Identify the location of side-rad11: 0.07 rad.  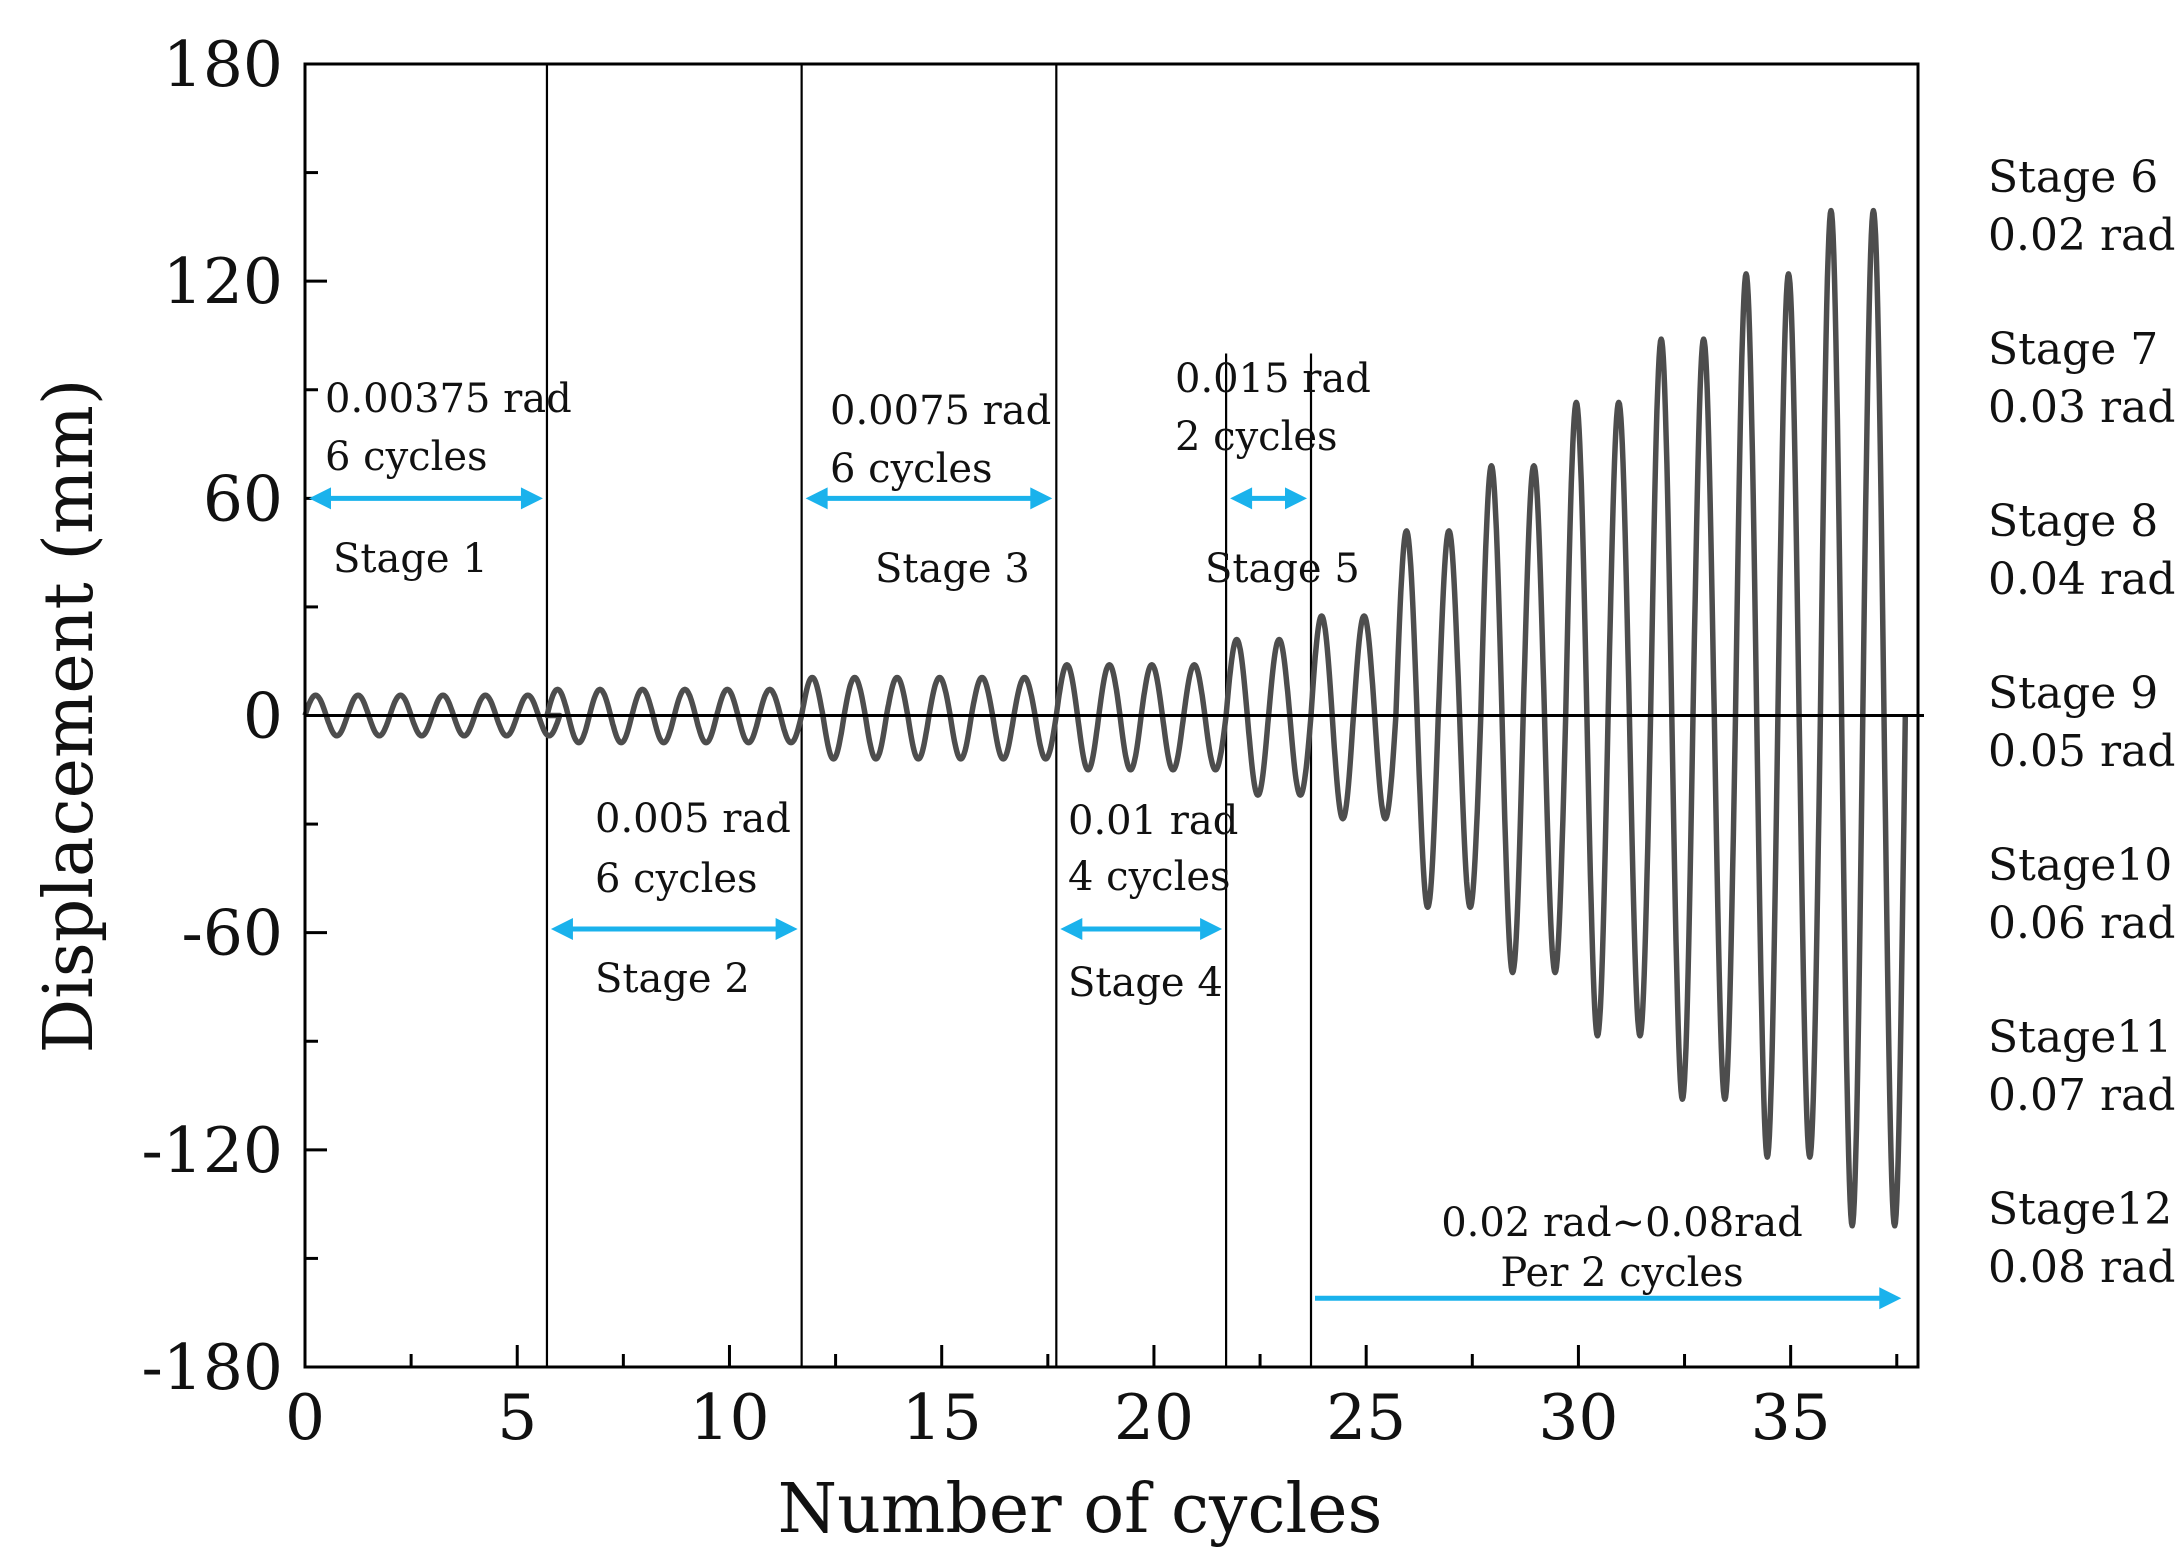
(2081, 1095).